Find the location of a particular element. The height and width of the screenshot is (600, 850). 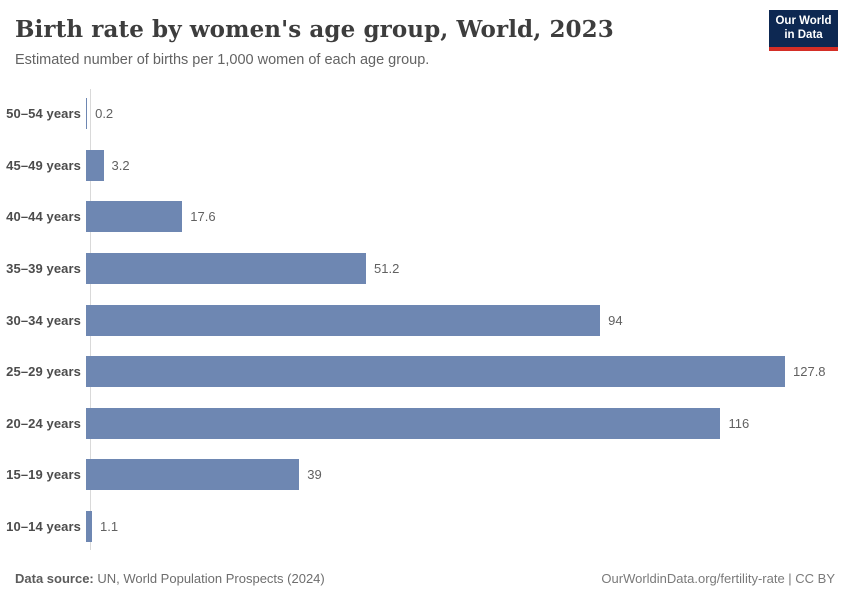

bar-value-label: 127.8 is located at coordinates (809, 372).